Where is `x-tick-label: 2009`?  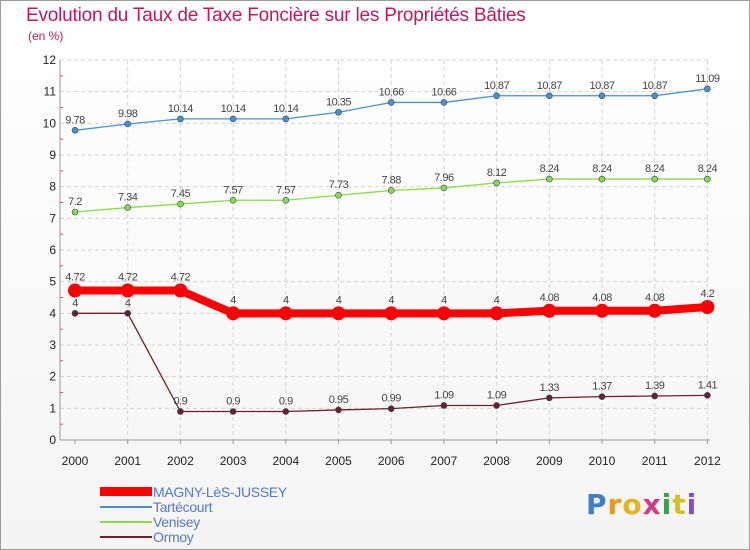 x-tick-label: 2009 is located at coordinates (549, 461).